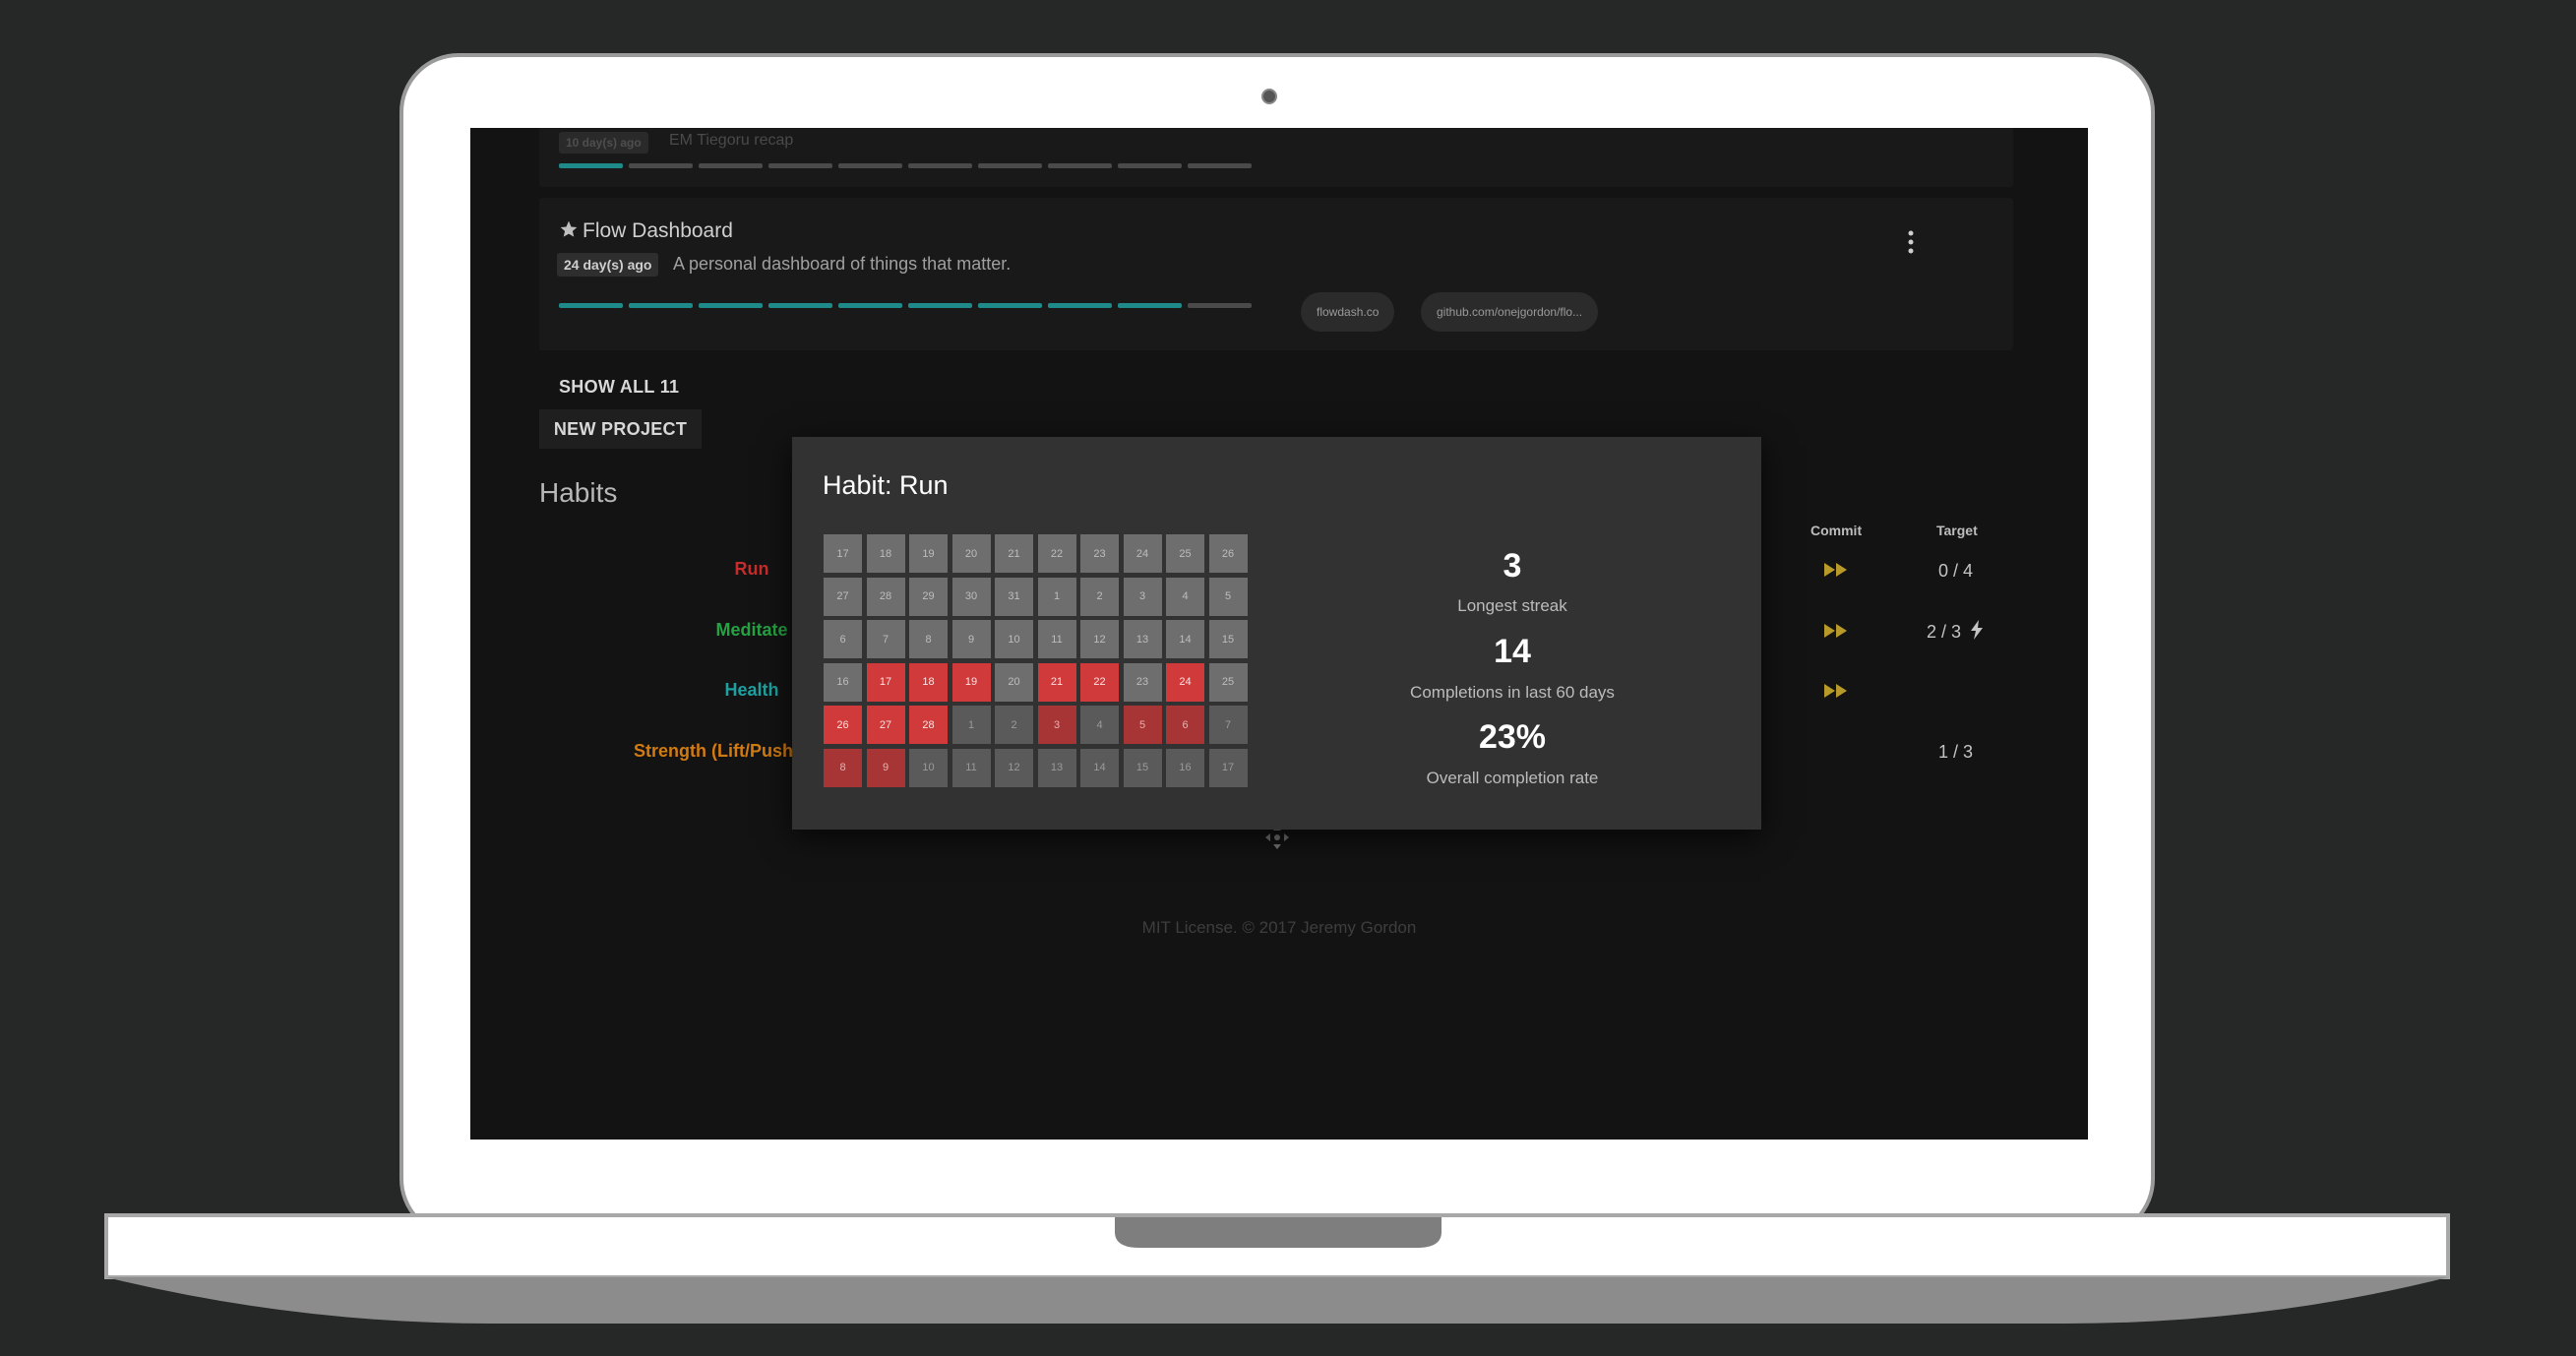 This screenshot has width=2576, height=1356. What do you see at coordinates (752, 569) in the screenshot?
I see `habit-name-run: Run` at bounding box center [752, 569].